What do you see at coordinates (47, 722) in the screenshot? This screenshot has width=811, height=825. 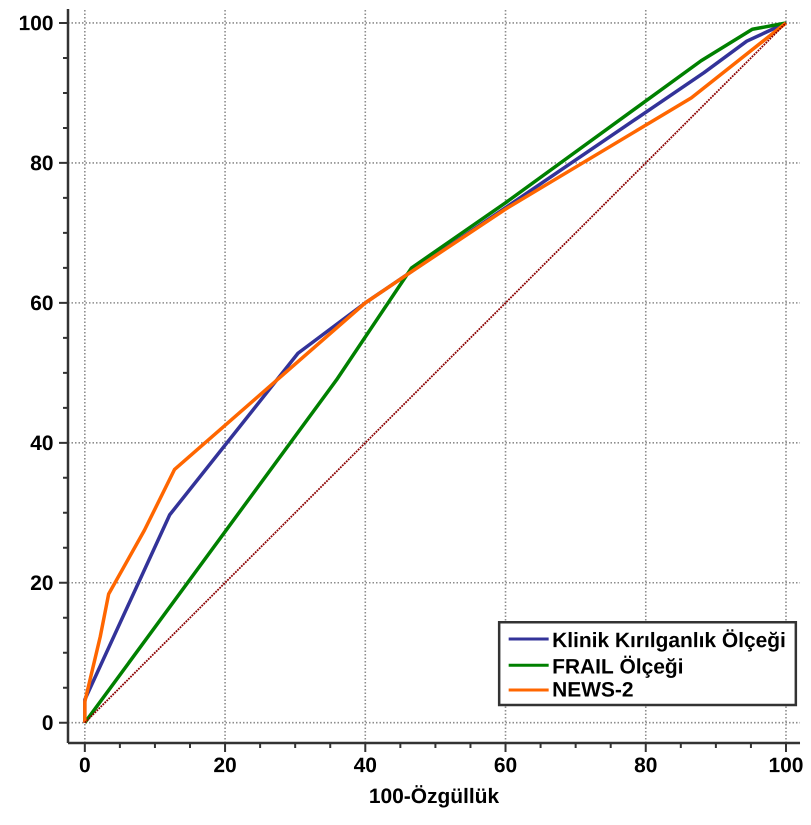 I see `y-tick-label: 0` at bounding box center [47, 722].